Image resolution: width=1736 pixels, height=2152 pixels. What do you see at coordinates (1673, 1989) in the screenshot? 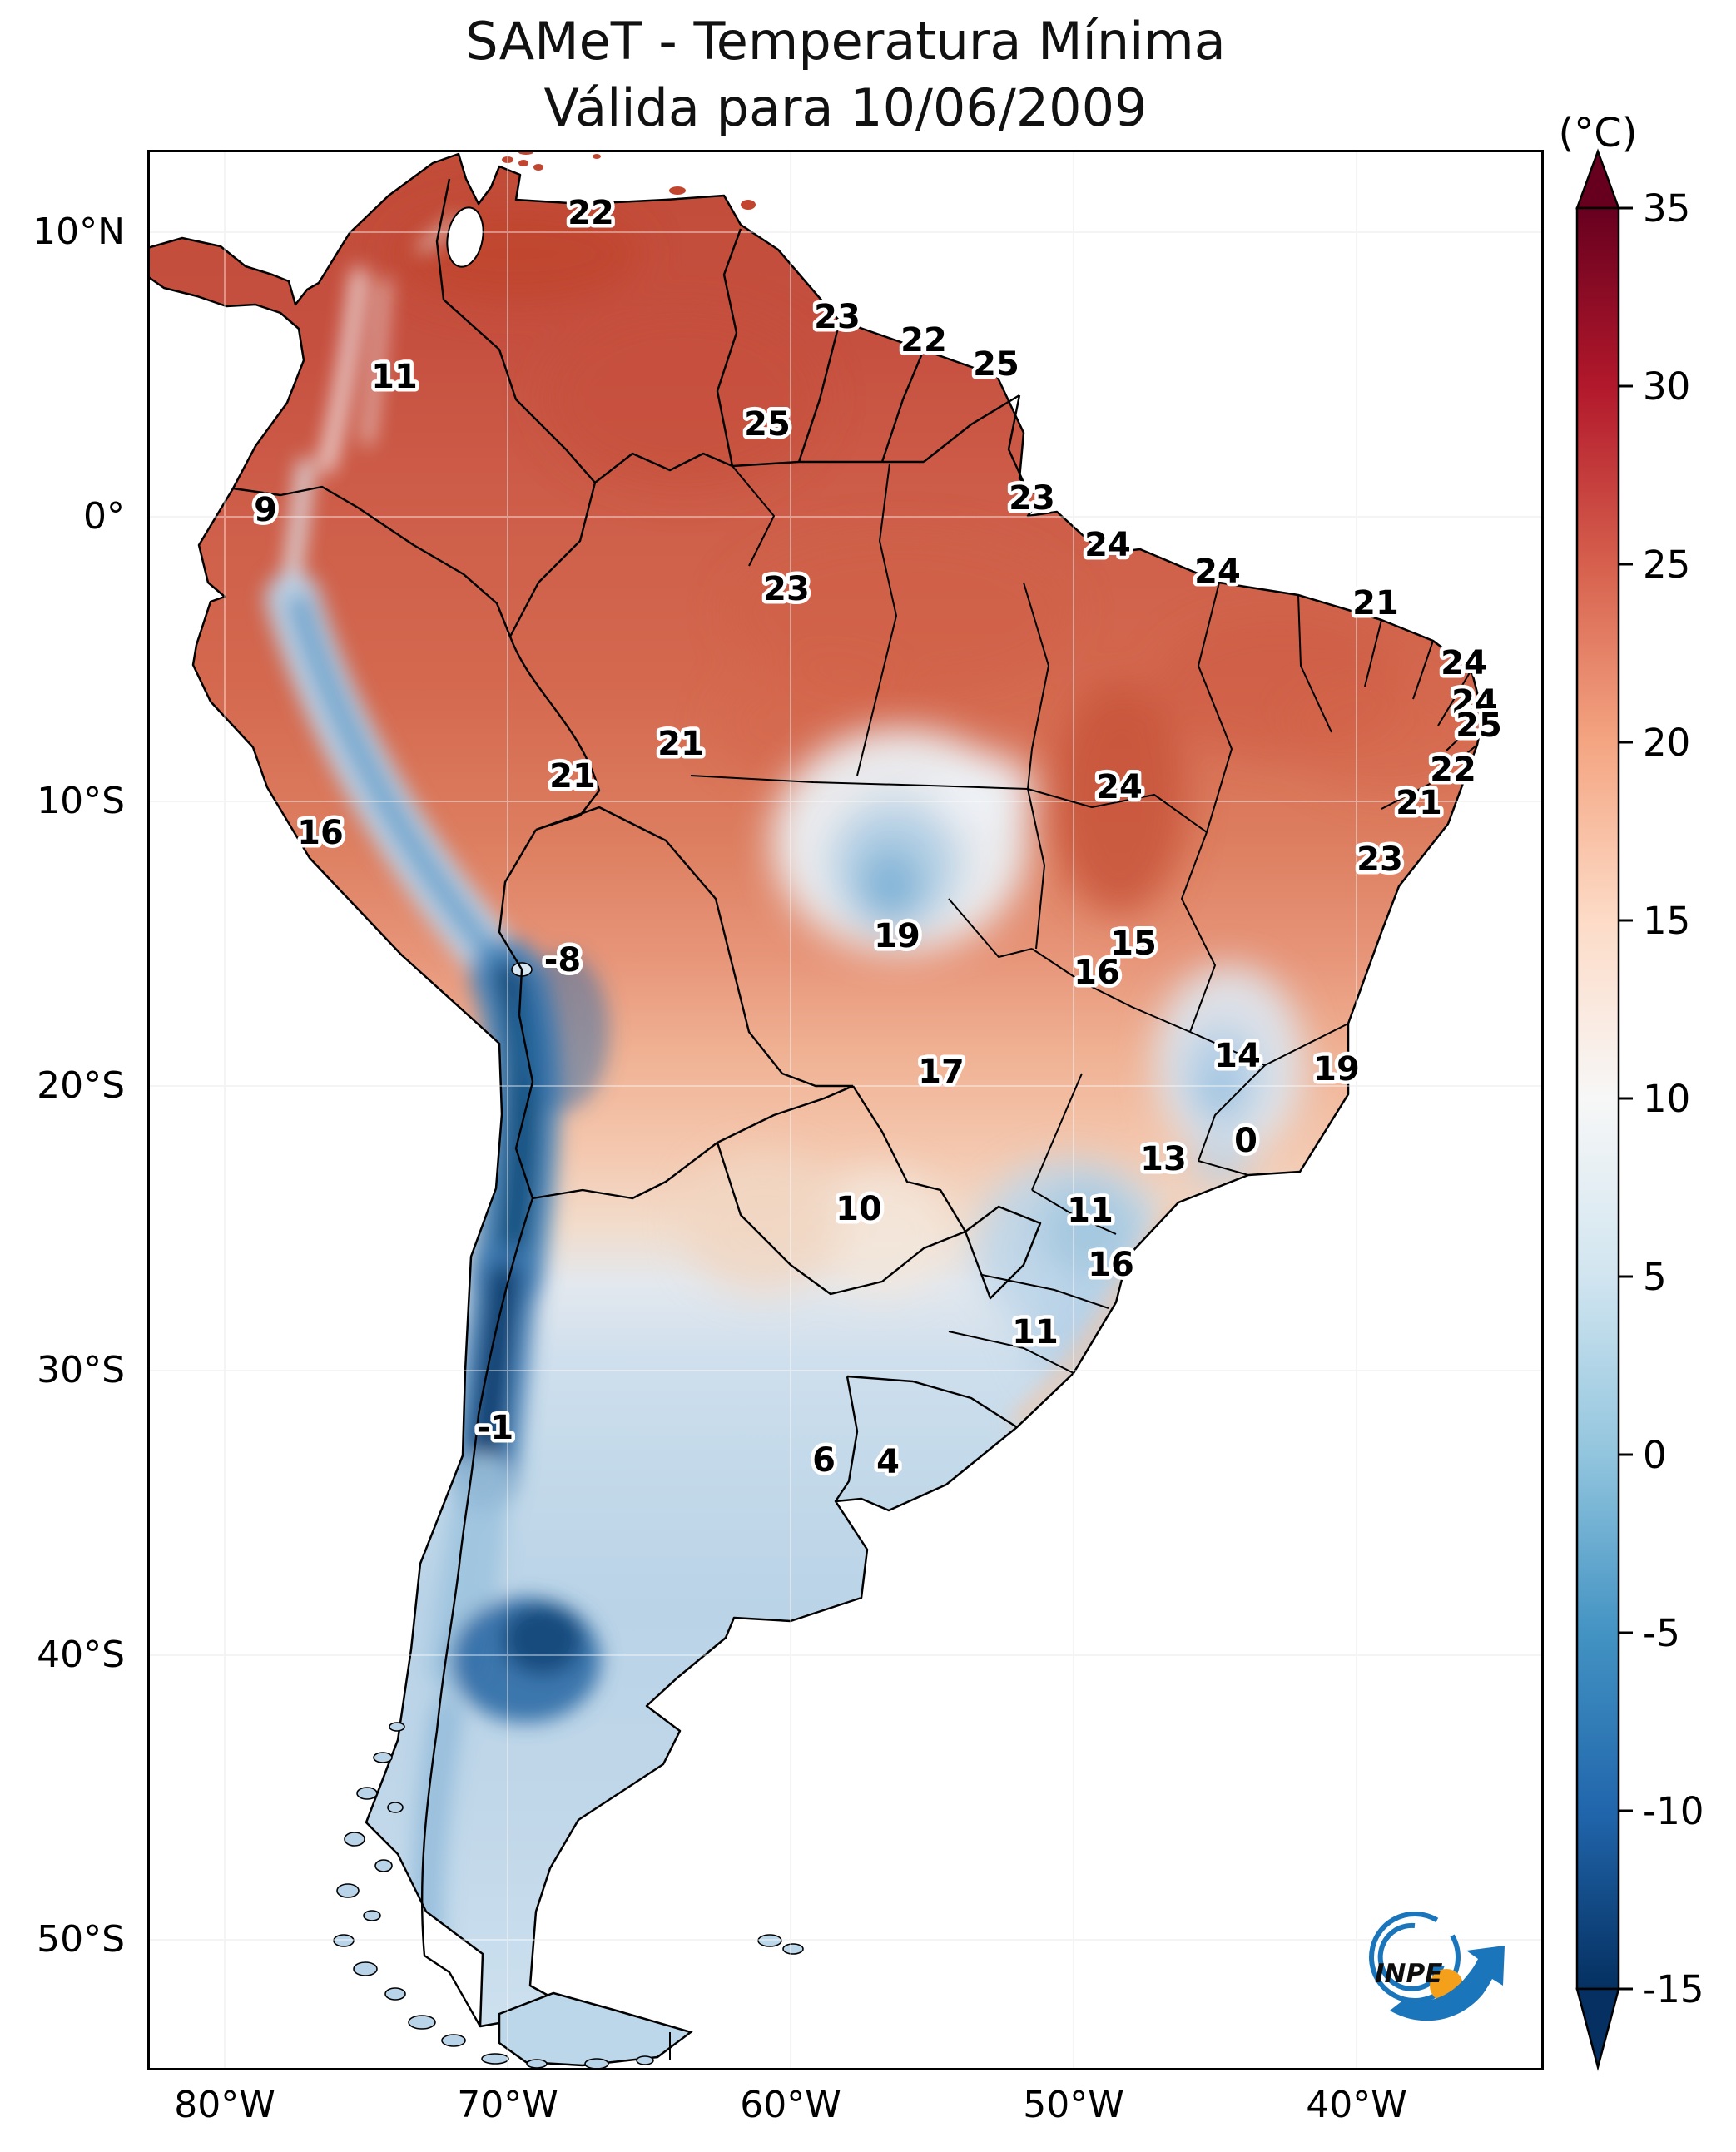
I see `colorbar-tick-label: -15` at bounding box center [1673, 1989].